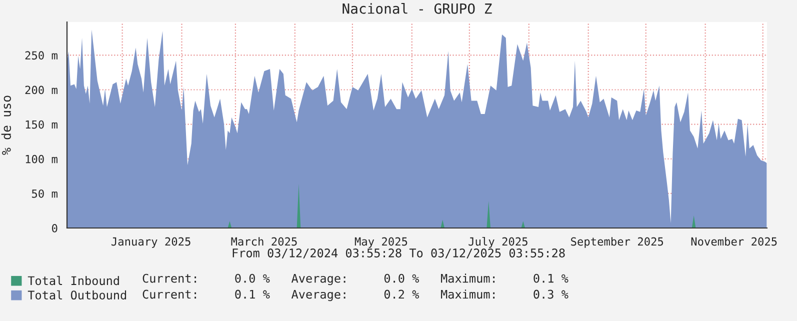  I want to click on x-tick-label: January 2025, so click(151, 242).